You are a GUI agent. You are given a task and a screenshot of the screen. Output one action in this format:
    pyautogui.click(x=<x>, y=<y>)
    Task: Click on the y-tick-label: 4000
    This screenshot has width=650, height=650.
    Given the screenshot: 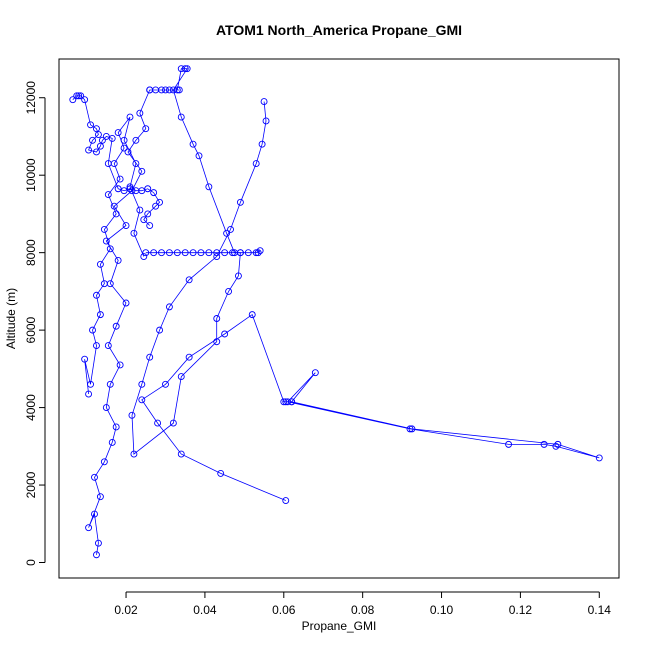 What is the action you would take?
    pyautogui.click(x=31, y=407)
    